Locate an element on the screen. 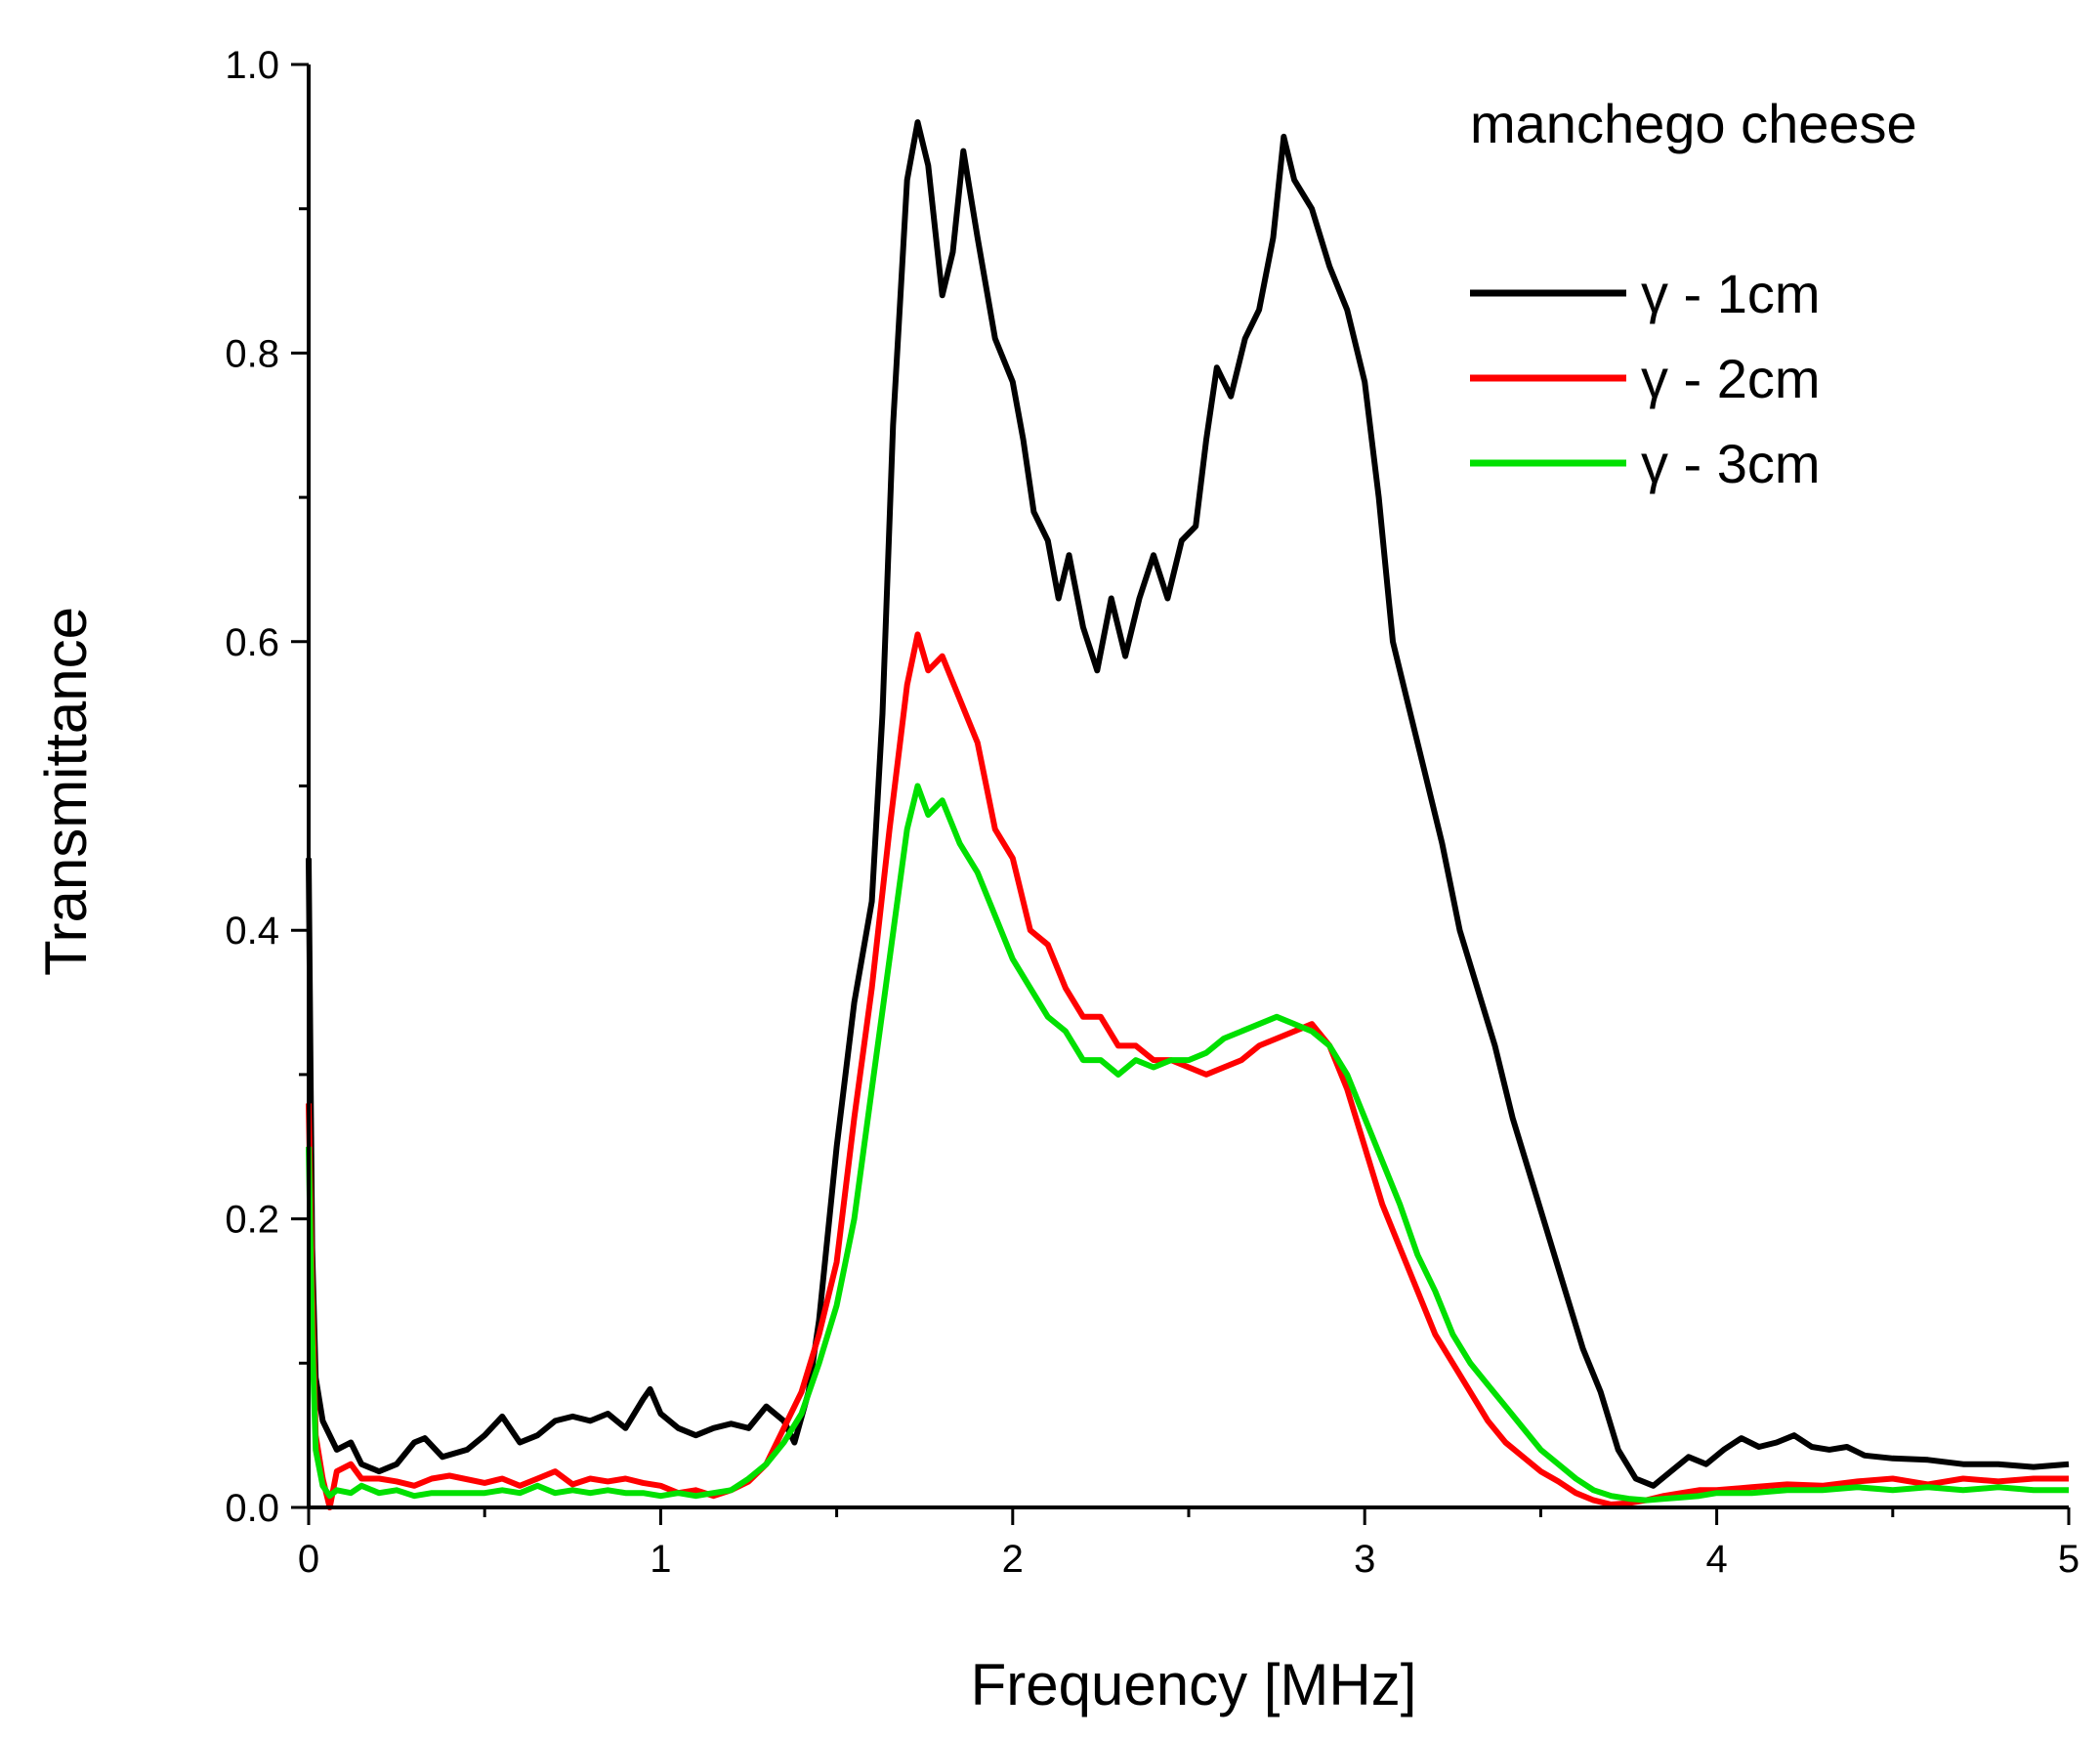 The width and height of the screenshot is (2100, 1738). x-tick-label: 2 is located at coordinates (1013, 1560).